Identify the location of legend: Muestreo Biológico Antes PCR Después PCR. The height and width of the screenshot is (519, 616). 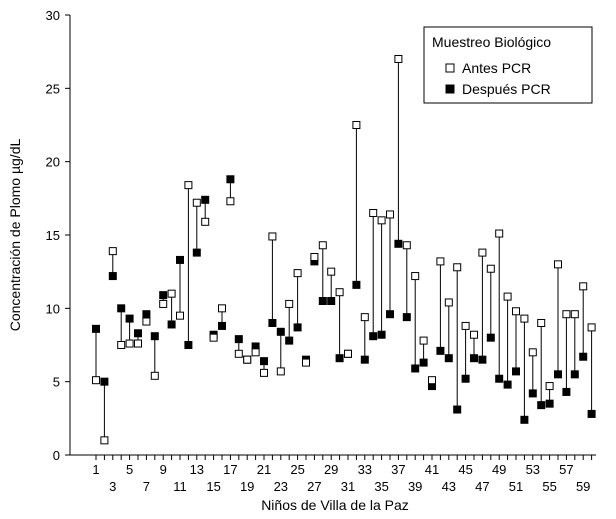
(508, 65).